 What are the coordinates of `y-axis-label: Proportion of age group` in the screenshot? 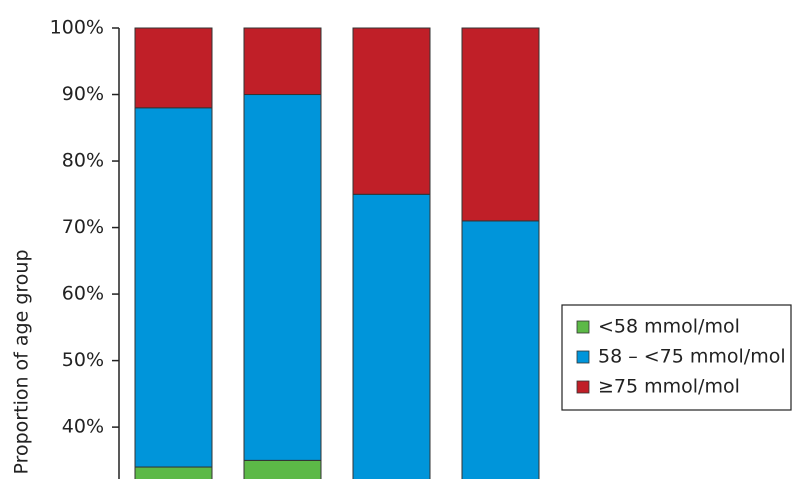 It's located at (22, 361).